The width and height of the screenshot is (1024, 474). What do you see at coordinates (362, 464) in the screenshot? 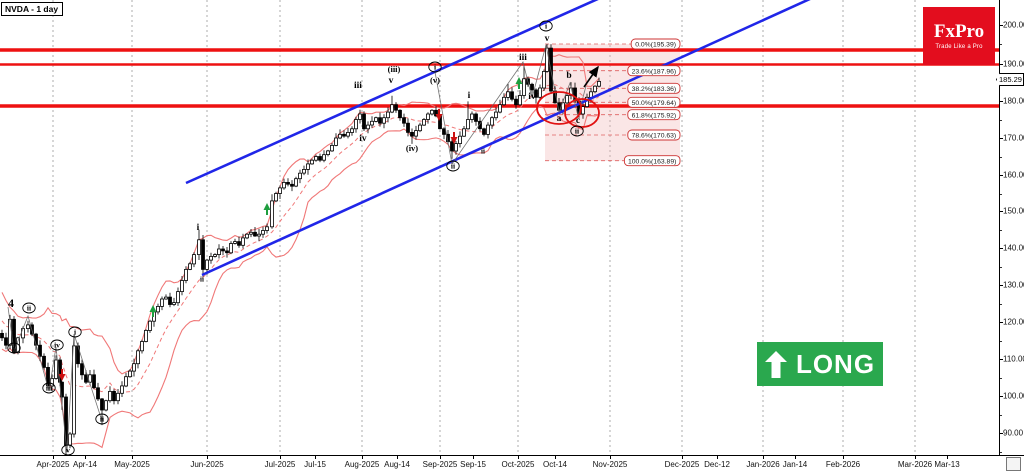
I see `time-axis-label: Aug-2025` at bounding box center [362, 464].